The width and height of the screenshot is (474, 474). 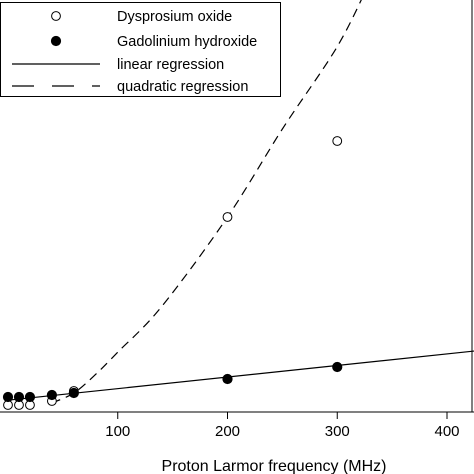 I want to click on x-tick-label: 100, so click(x=117, y=431).